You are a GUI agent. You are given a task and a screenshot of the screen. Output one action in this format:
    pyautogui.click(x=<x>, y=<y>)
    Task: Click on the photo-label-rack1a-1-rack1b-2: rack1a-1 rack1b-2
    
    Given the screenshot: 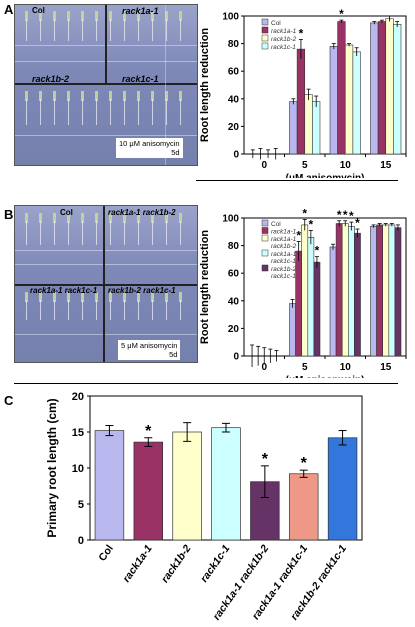 What is the action you would take?
    pyautogui.click(x=142, y=212)
    